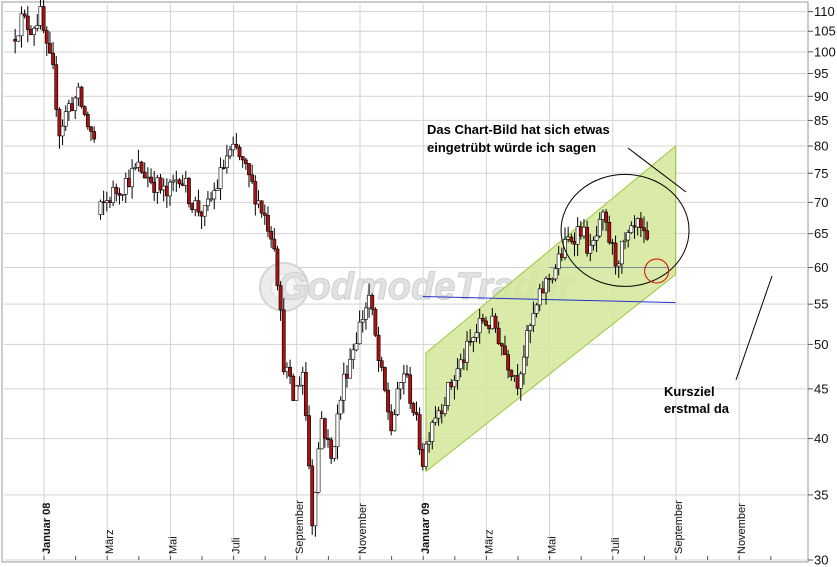 The height and width of the screenshot is (567, 837). Describe the element at coordinates (821, 120) in the screenshot. I see `y-tick-label: 85` at that location.